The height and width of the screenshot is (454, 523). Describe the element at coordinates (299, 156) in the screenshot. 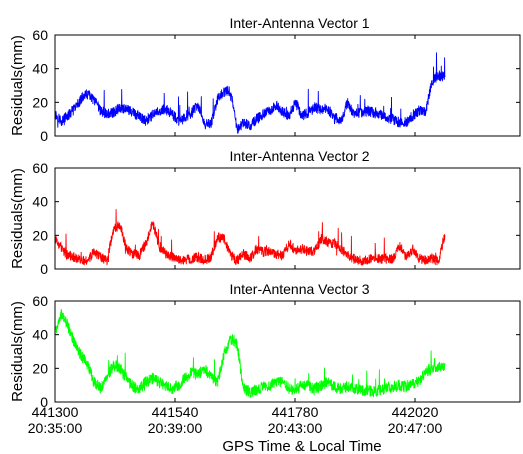

I see `chart-title: Inter-Antenna Vector 2` at that location.